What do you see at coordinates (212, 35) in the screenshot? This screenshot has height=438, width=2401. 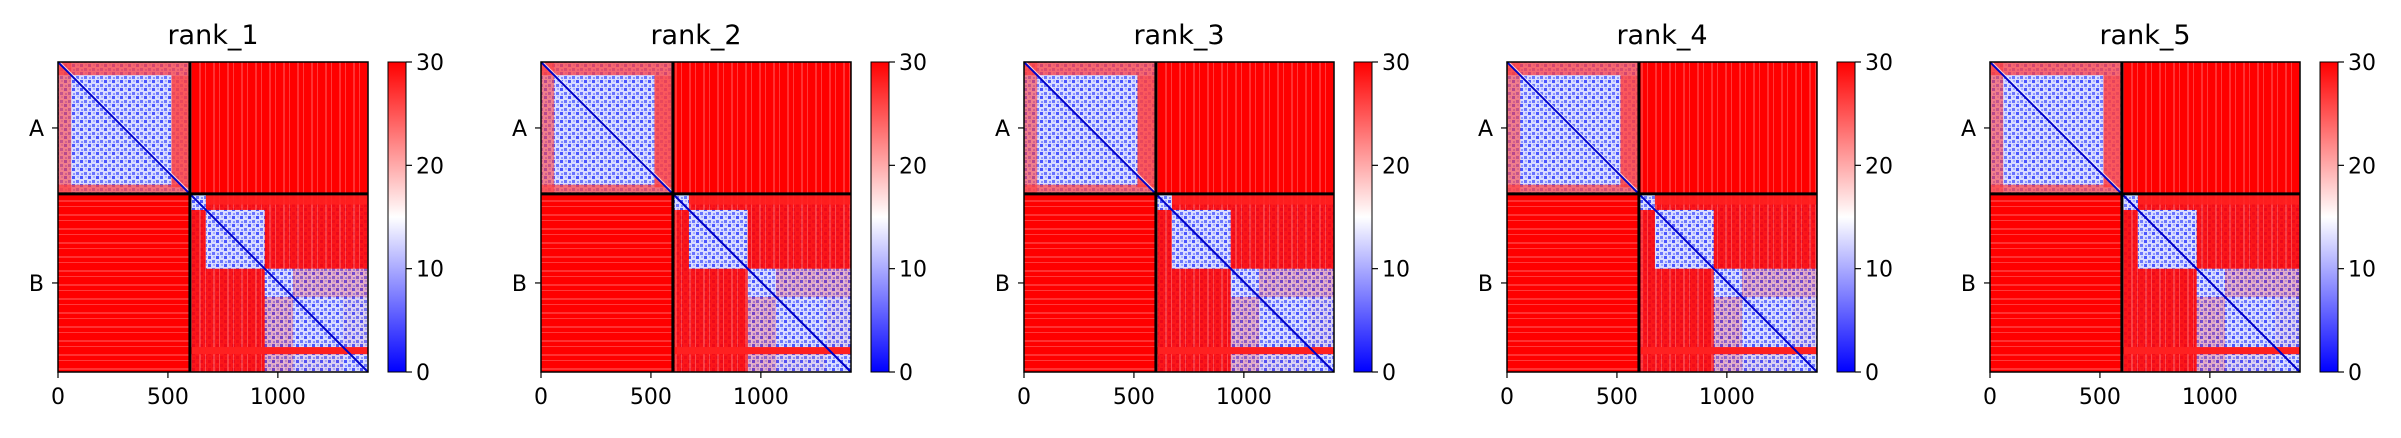 I see `panel-title: rank_1` at bounding box center [212, 35].